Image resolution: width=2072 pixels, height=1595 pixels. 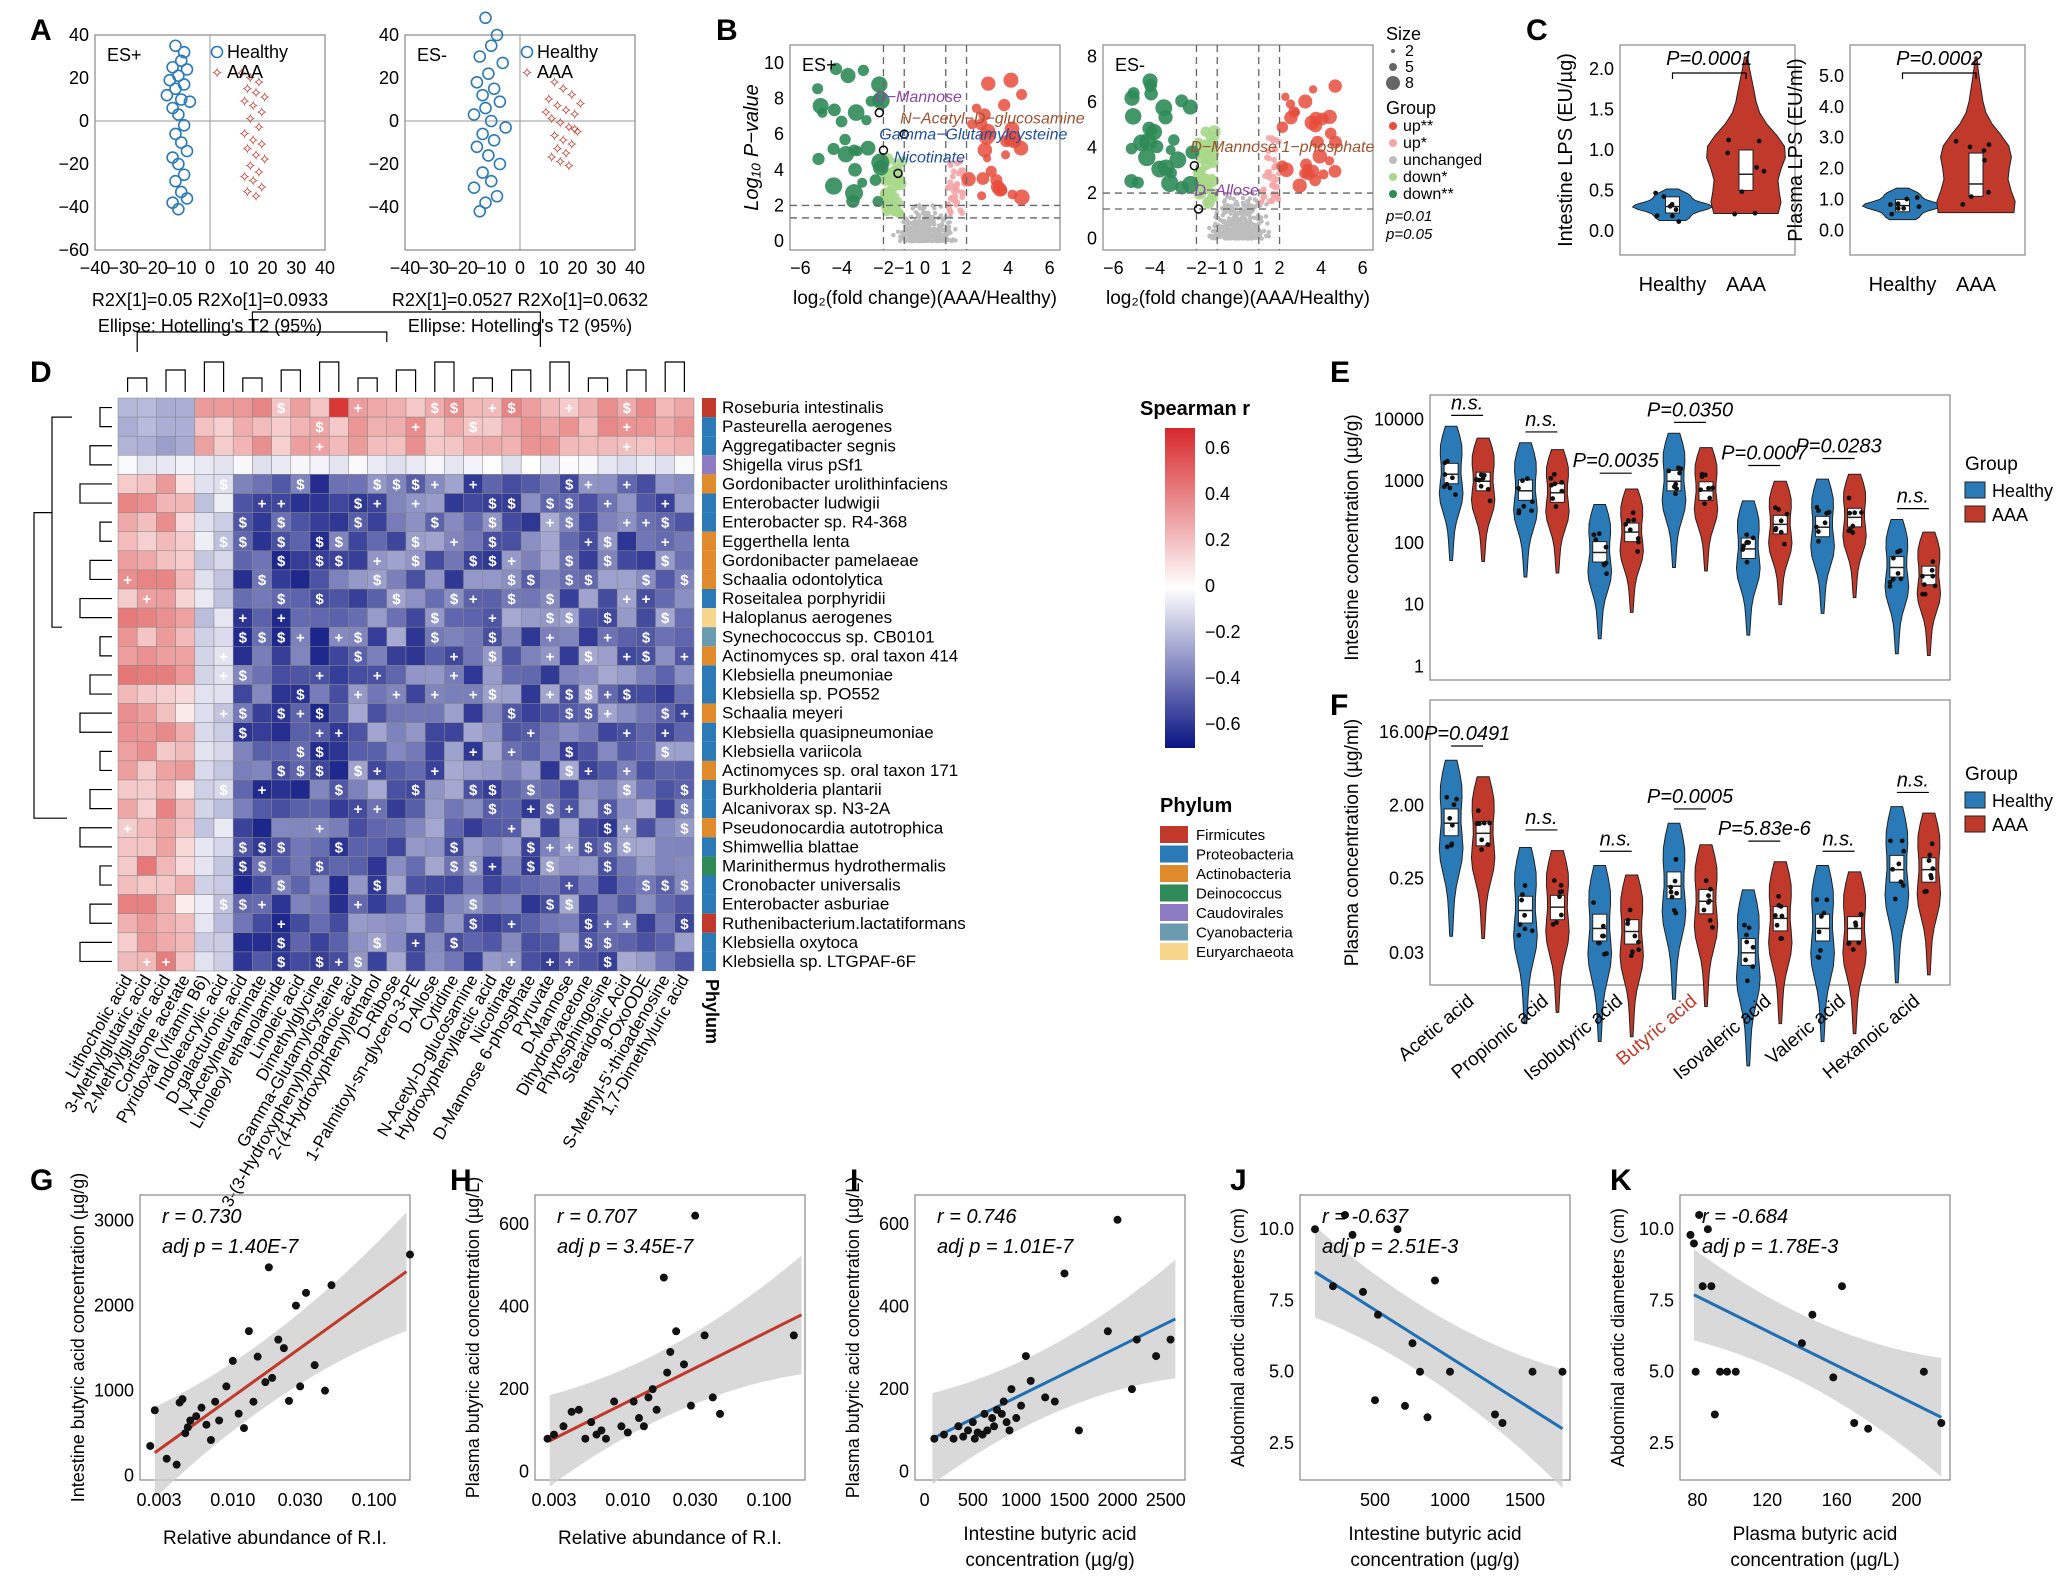 I want to click on plot-frame, so click(x=1050, y=1337).